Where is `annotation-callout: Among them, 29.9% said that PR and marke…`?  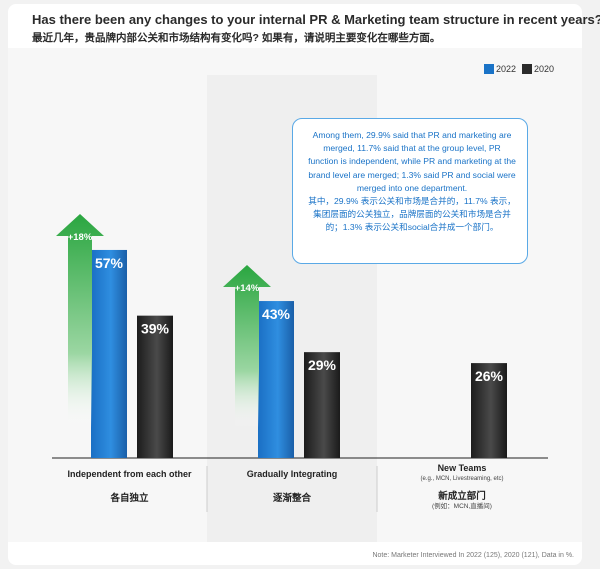 annotation-callout: Among them, 29.9% said that PR and marke… is located at coordinates (410, 191).